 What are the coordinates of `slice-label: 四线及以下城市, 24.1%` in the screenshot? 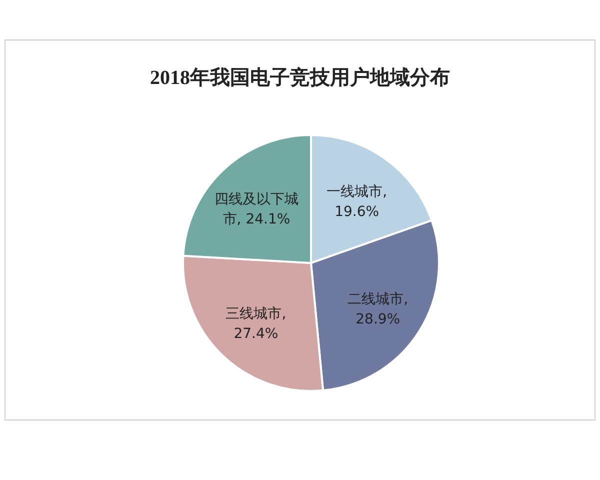 It's located at (256, 209).